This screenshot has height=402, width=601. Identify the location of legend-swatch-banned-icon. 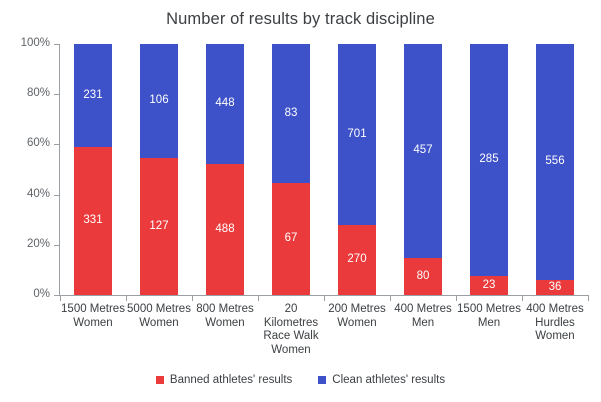
(159, 380).